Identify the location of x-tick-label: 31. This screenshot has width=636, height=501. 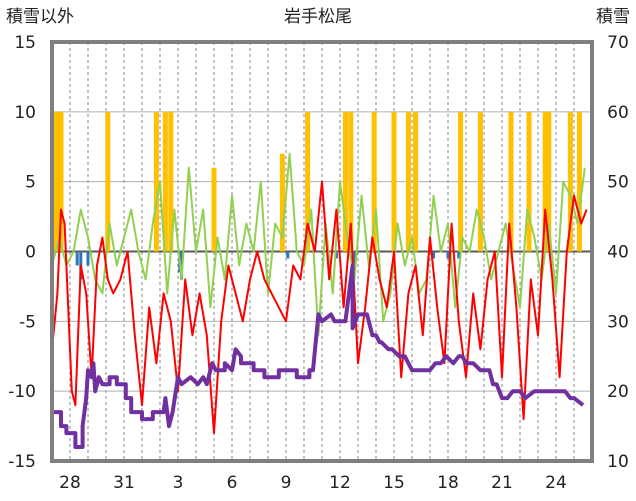
(124, 483).